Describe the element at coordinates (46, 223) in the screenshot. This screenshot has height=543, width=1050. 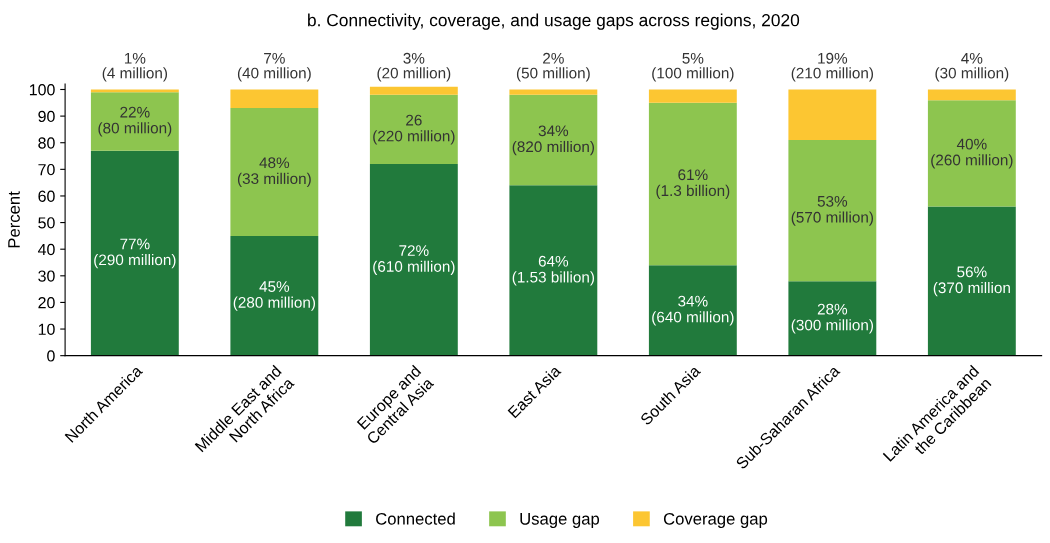
I see `y-tick-label: 50` at that location.